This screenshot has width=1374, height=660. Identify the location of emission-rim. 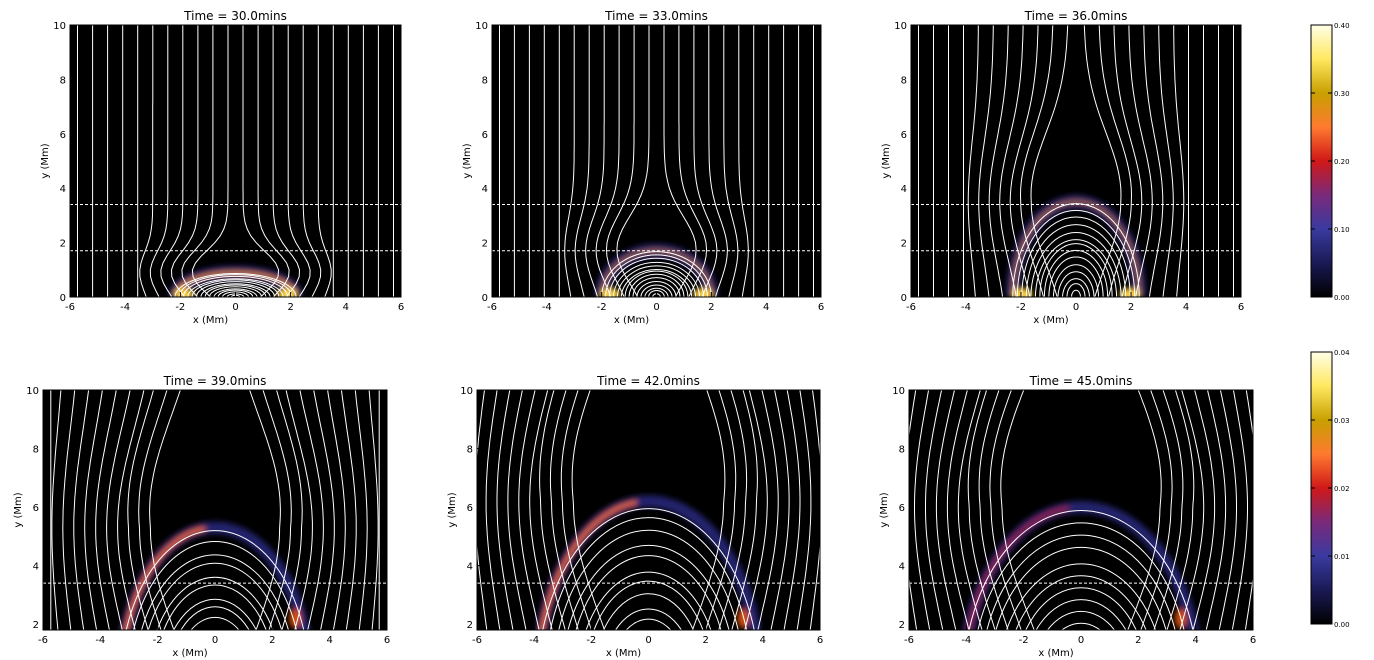
(235, 283).